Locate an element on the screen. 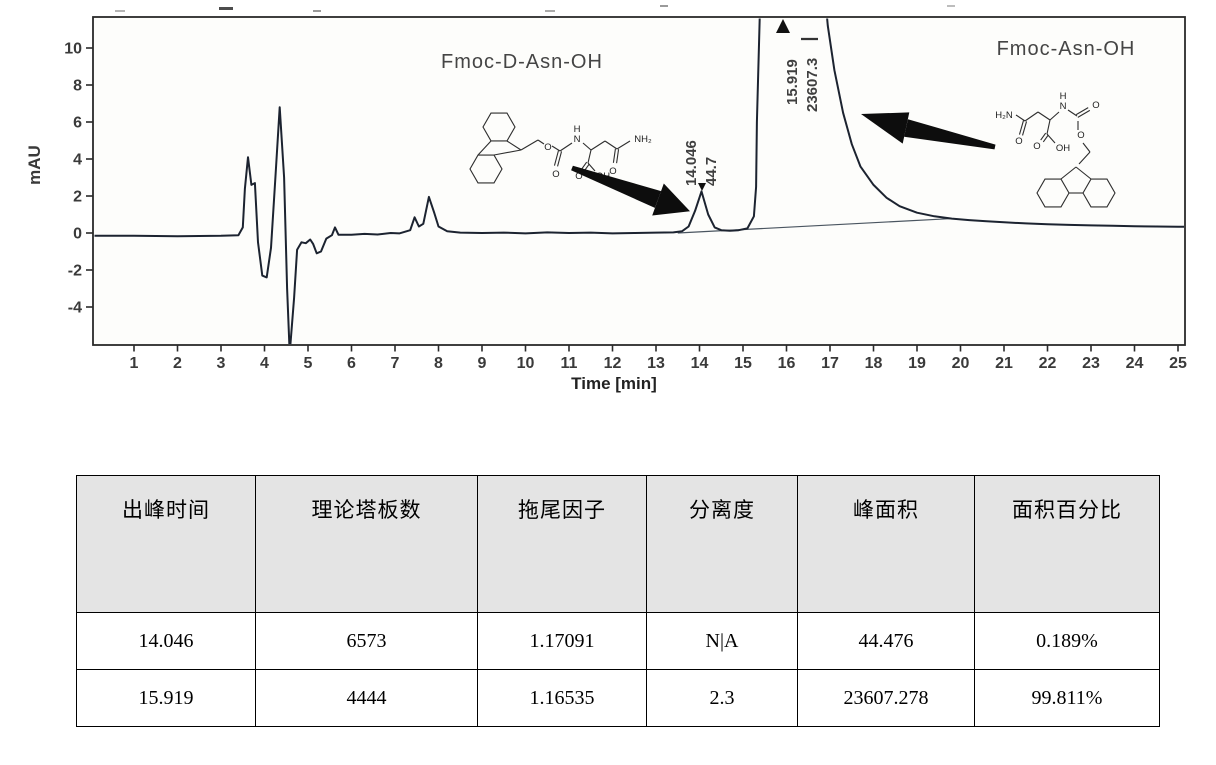 The height and width of the screenshot is (765, 1216). x-tick-label: 9 is located at coordinates (482, 363).